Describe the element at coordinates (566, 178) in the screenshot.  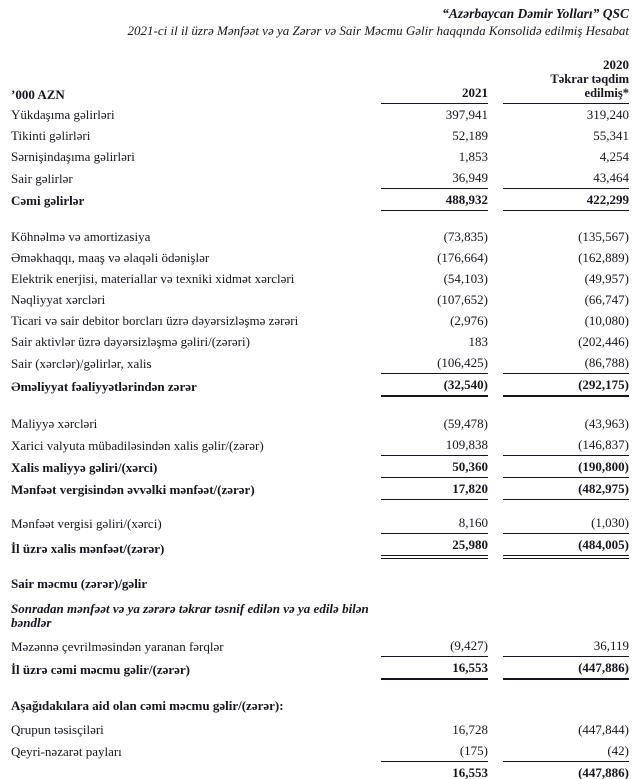
I see `value-2020: 43,464` at that location.